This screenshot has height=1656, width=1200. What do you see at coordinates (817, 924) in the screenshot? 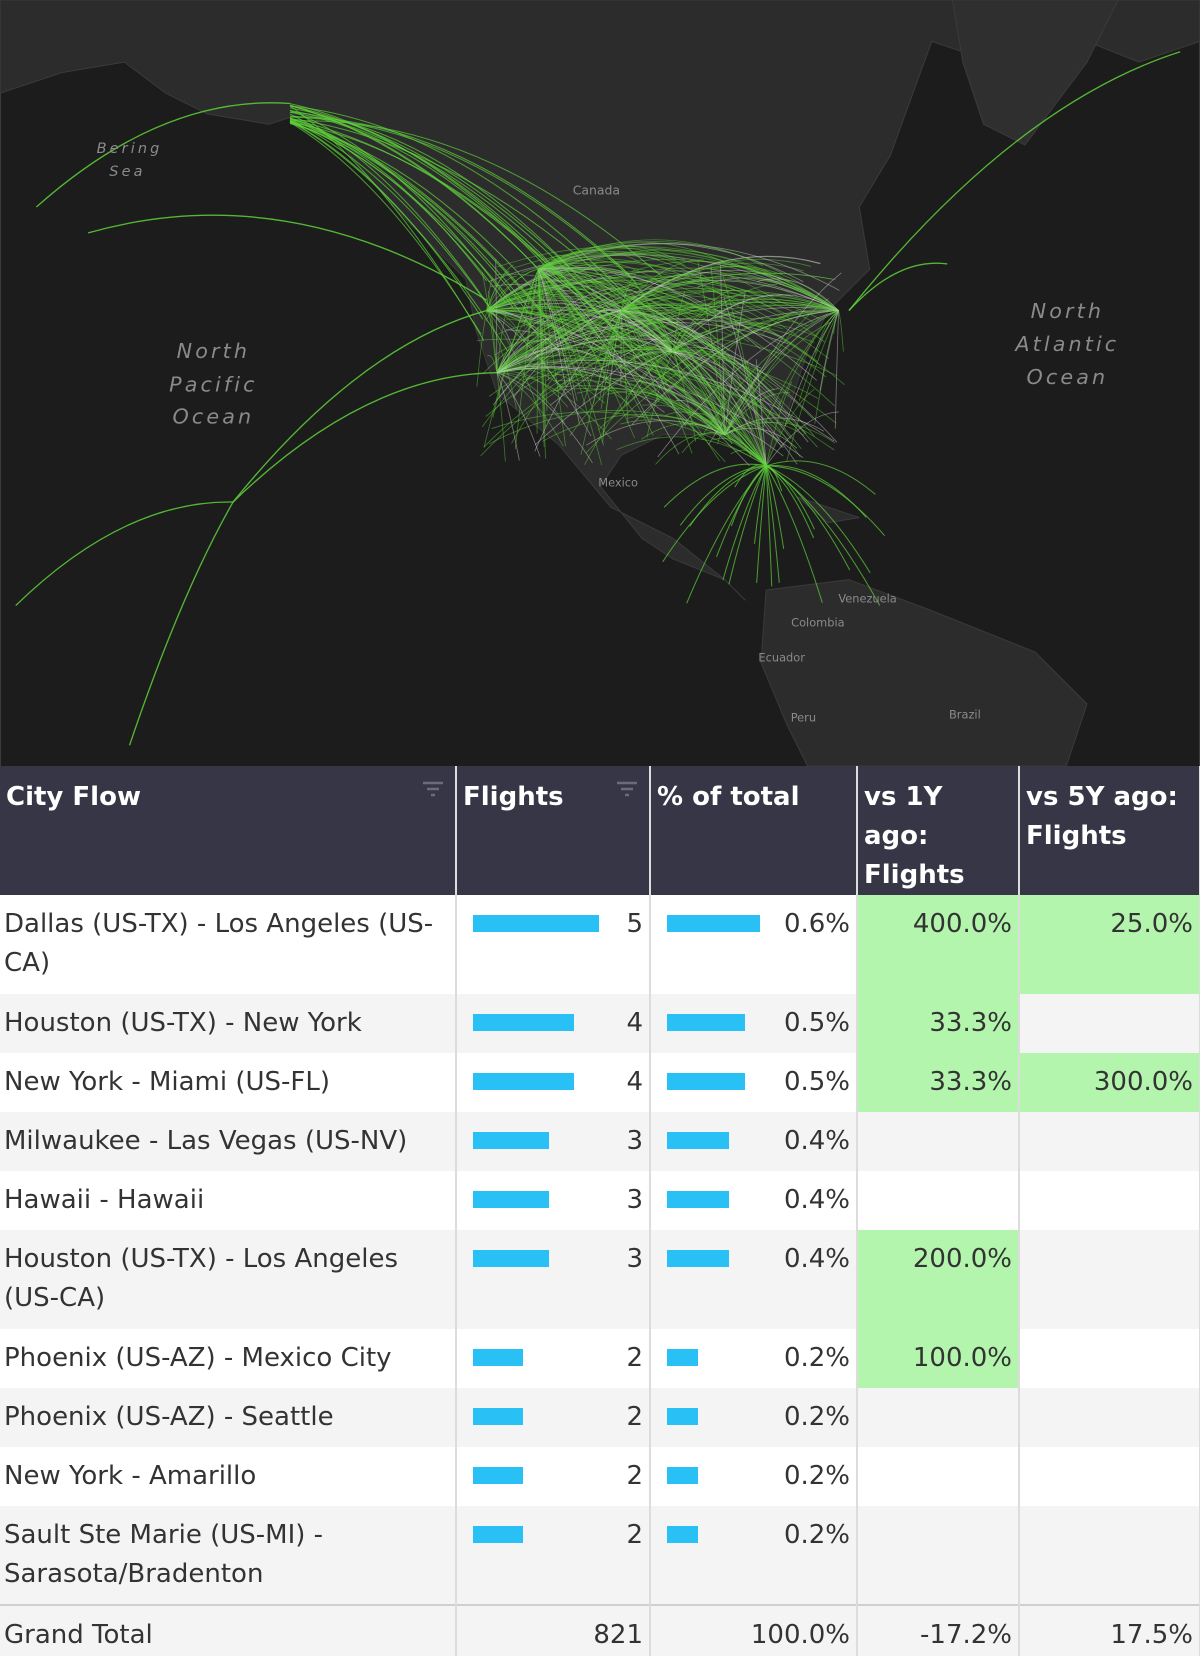
I see `pct-value: 0.6%` at bounding box center [817, 924].